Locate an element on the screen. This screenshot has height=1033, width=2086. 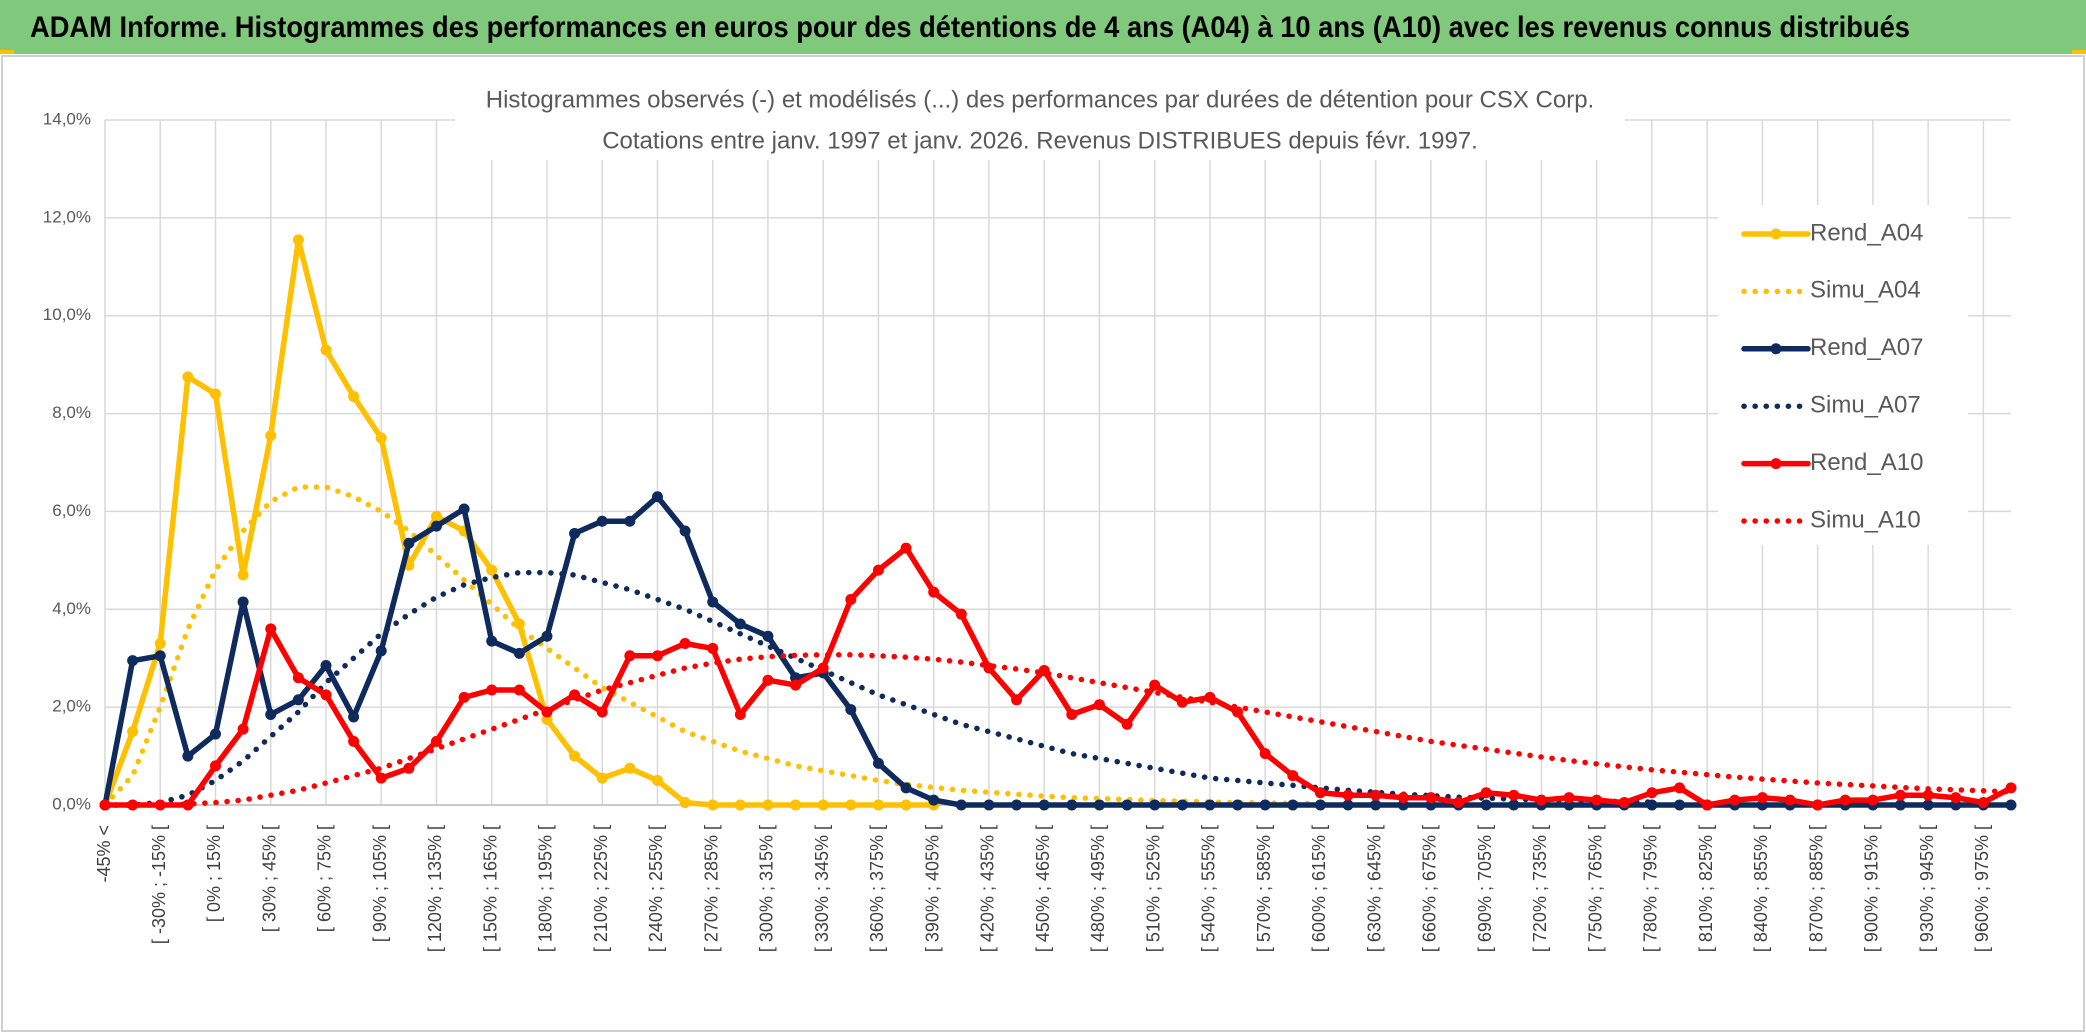
y-tick-label: 10,0% is located at coordinates (67, 314).